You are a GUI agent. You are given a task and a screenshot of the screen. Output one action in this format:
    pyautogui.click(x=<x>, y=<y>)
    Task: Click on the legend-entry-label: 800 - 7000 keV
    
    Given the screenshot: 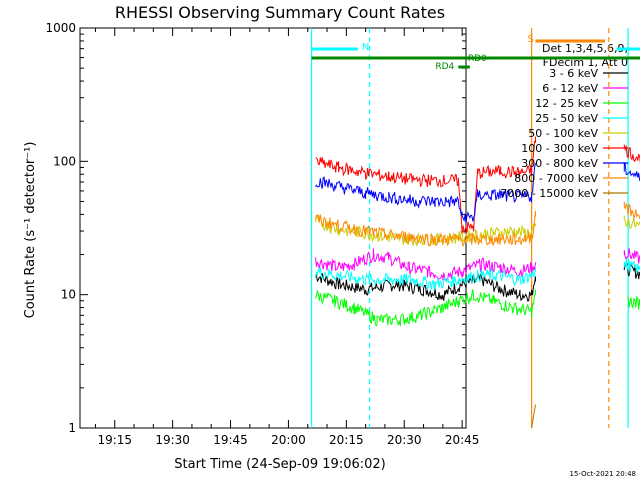 What is the action you would take?
    pyautogui.click(x=556, y=178)
    